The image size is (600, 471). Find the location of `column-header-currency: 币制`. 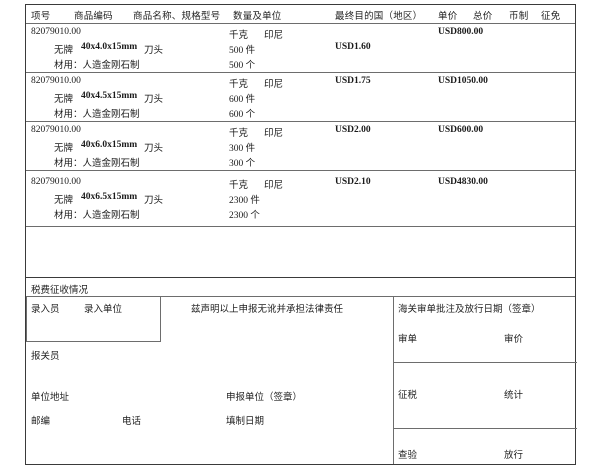

column-header-currency: 币制 is located at coordinates (519, 17).